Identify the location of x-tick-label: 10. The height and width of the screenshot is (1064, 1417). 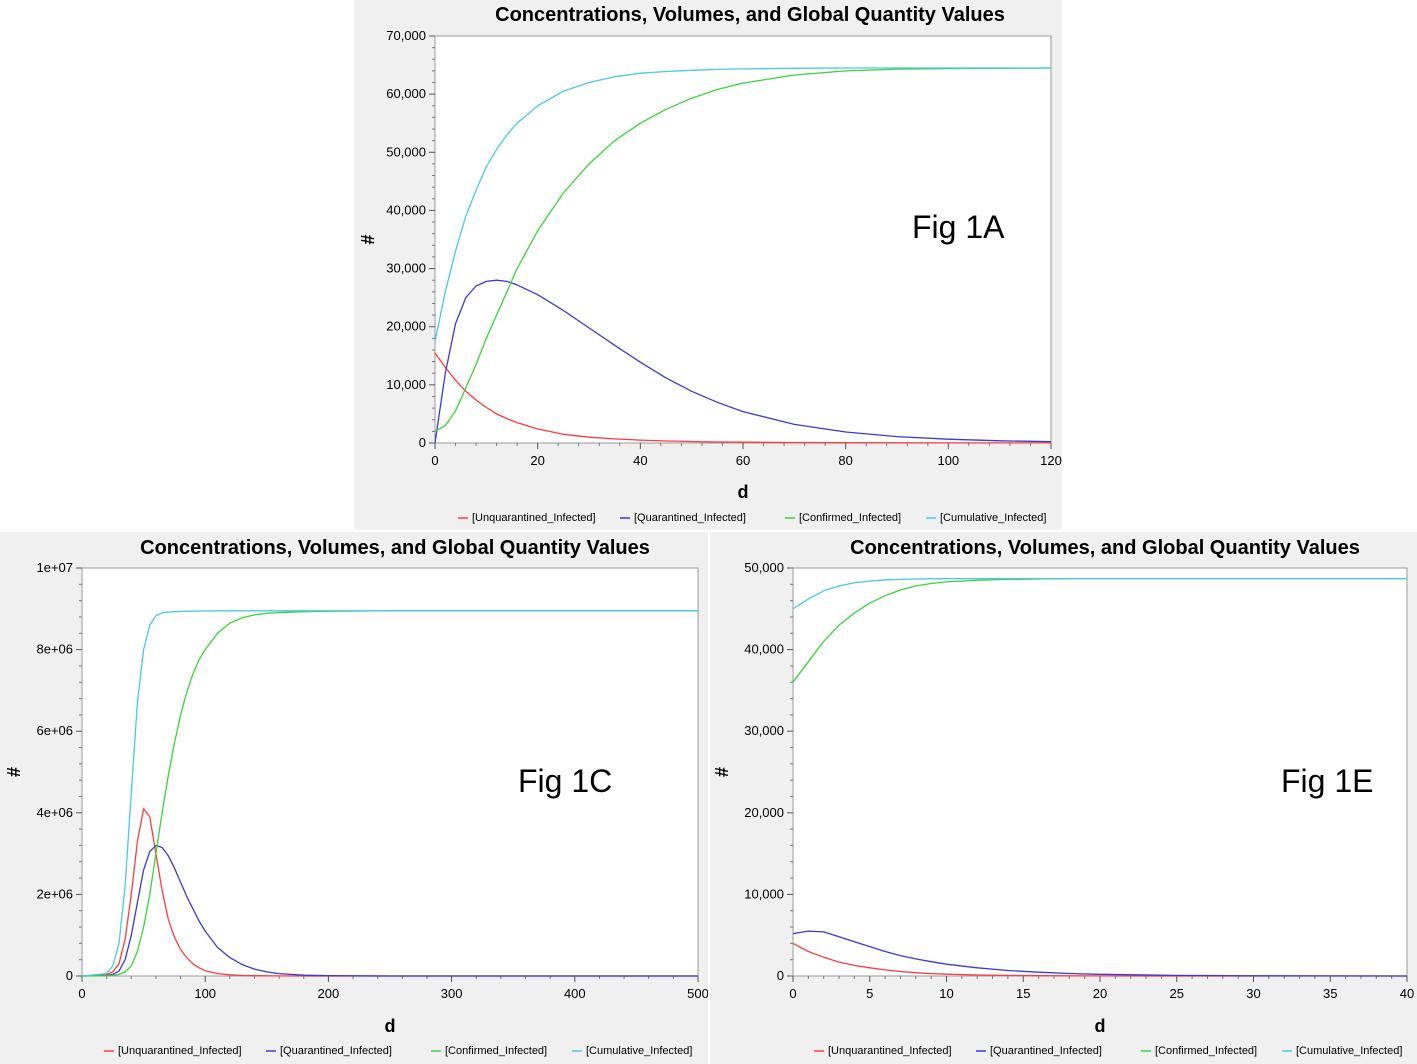
(946, 993).